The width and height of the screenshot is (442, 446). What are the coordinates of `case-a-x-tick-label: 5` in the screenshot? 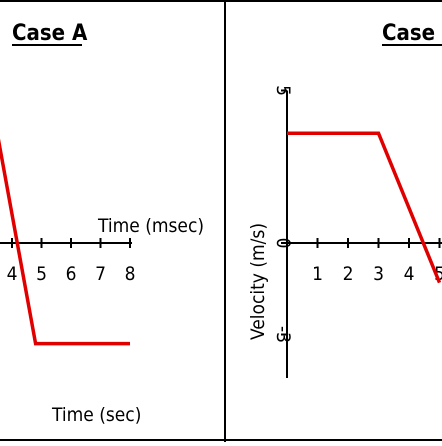 It's located at (41, 274).